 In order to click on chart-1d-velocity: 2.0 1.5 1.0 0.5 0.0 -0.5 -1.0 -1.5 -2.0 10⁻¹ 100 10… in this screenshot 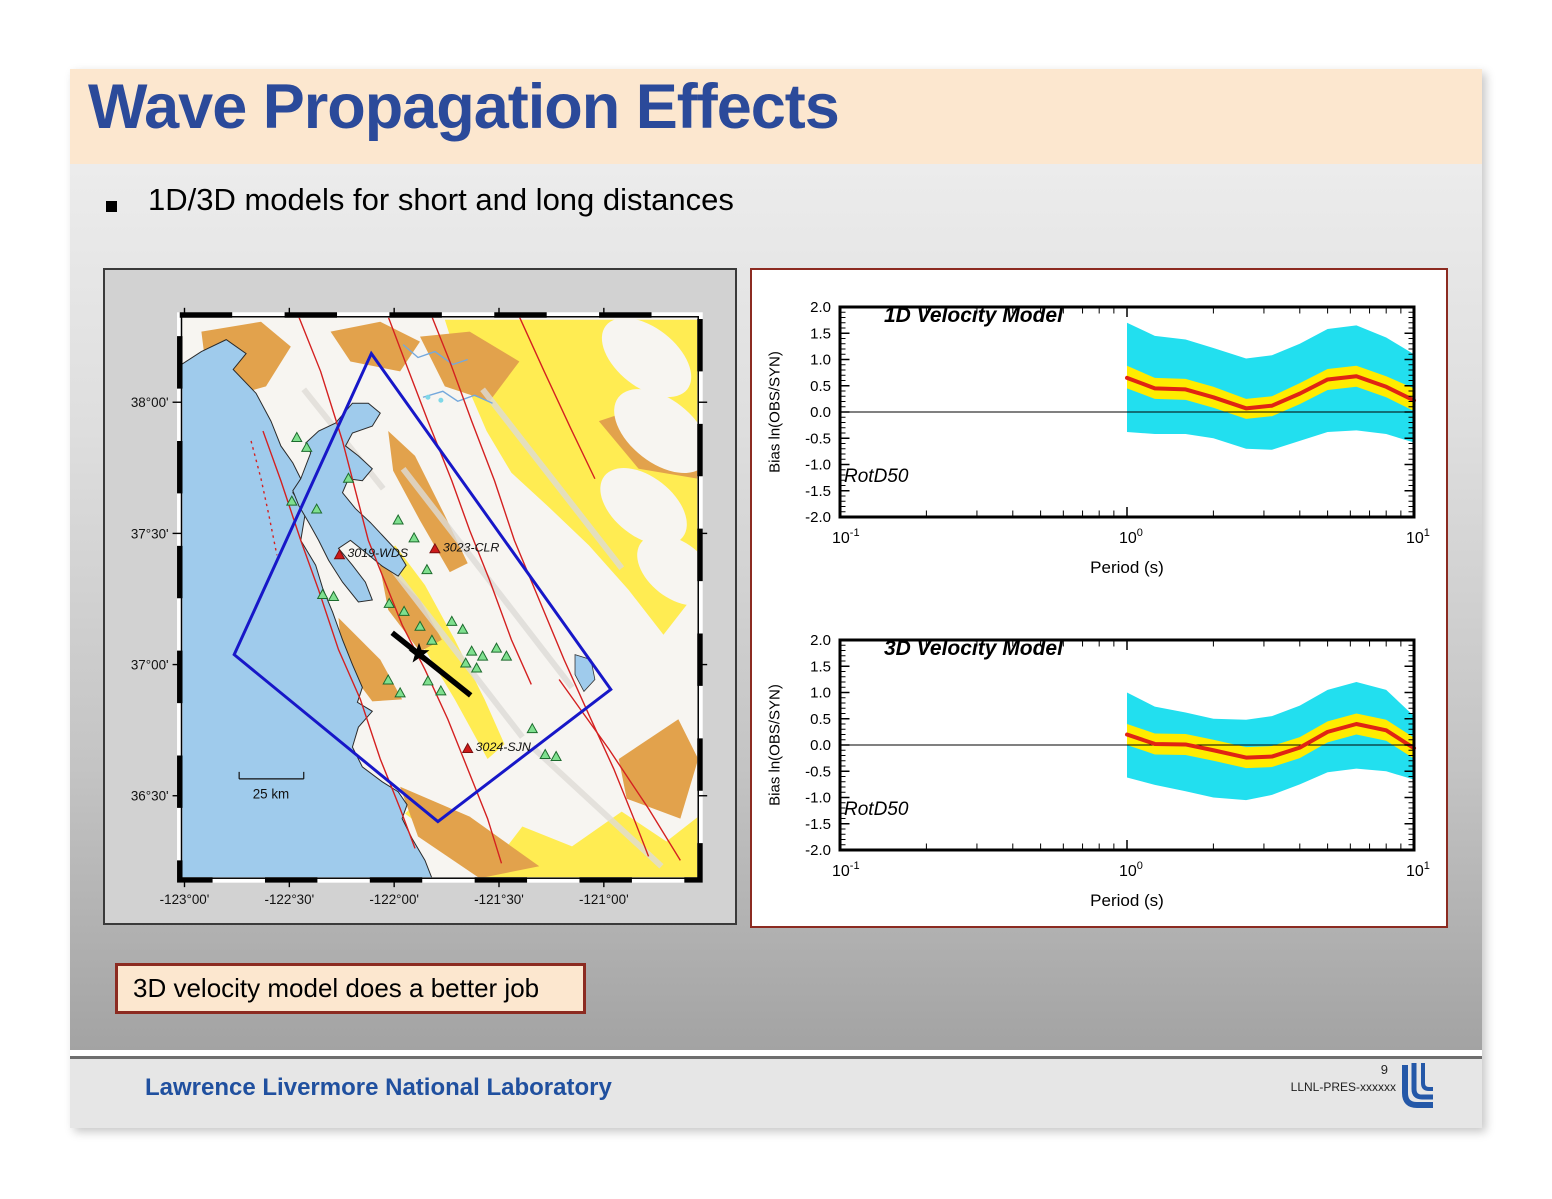, I will do `click(1099, 435)`.